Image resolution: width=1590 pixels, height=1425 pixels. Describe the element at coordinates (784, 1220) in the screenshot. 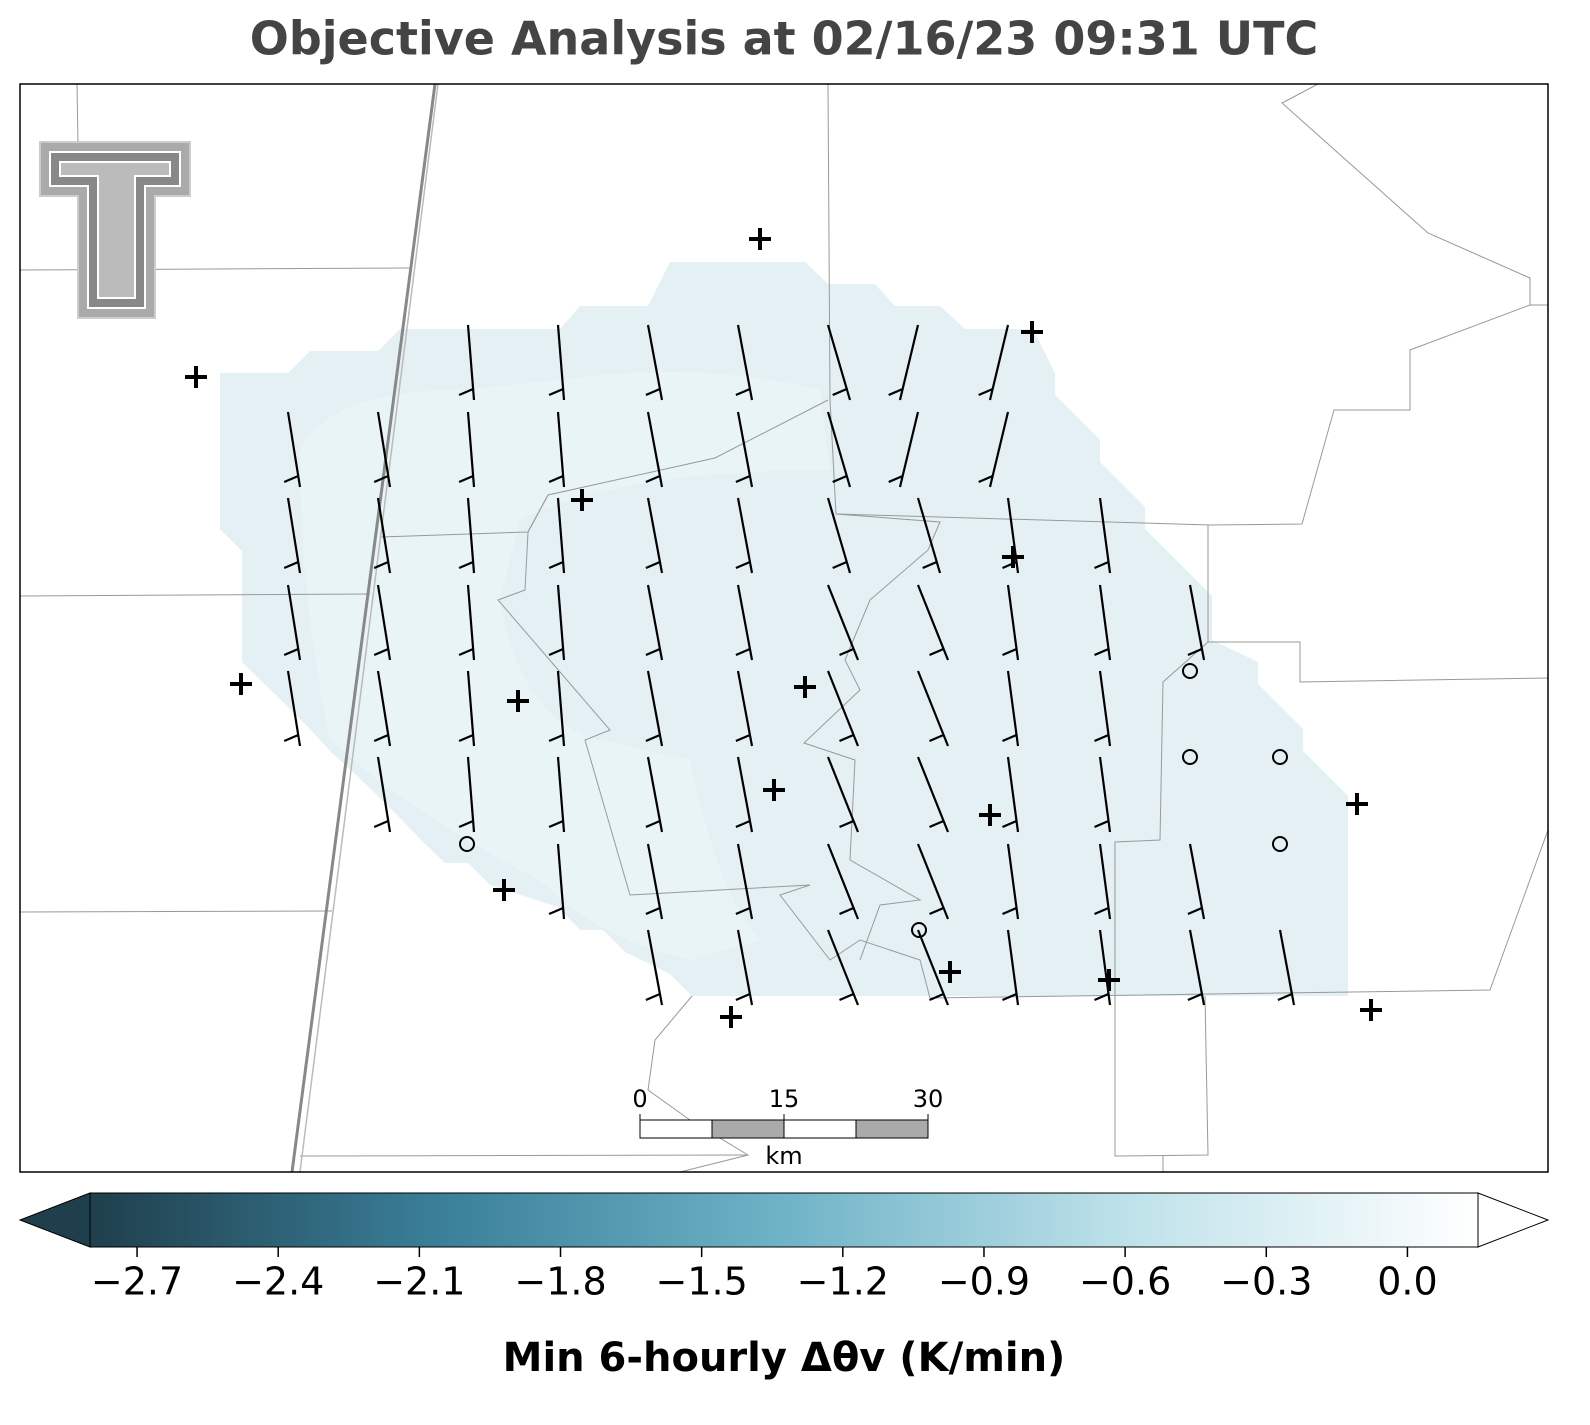

I see `colorbar-body` at that location.